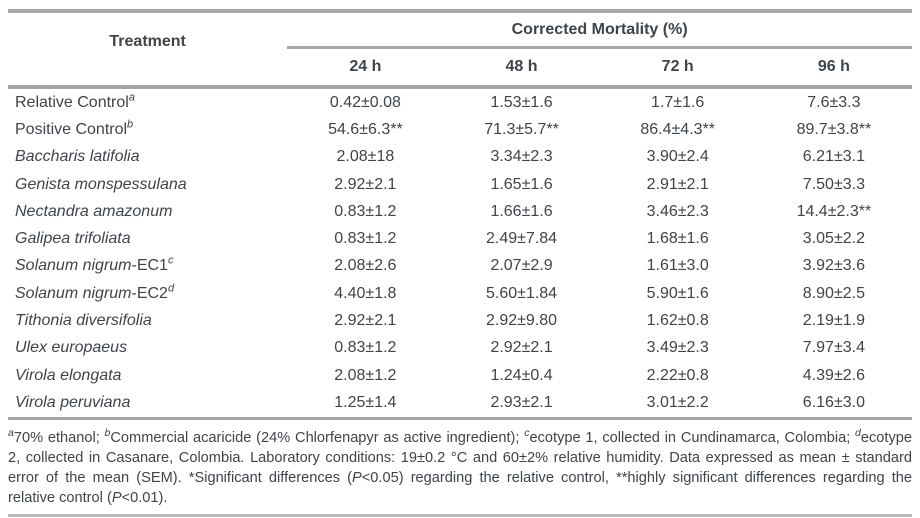 This screenshot has height=518, width=920. I want to click on mortality-value-96h: 7.50±3.3, so click(833, 184).